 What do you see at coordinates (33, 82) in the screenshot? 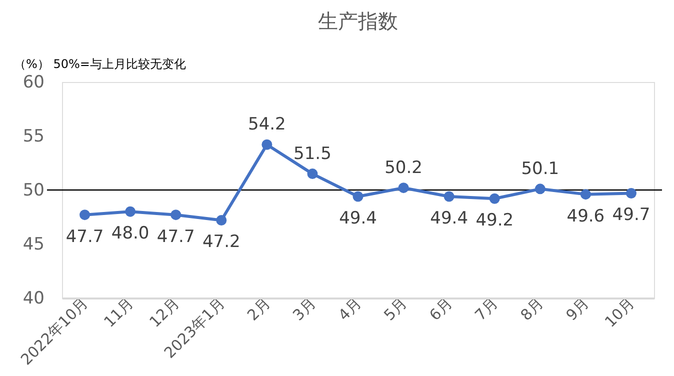
I see `y-tick-label: 60` at bounding box center [33, 82].